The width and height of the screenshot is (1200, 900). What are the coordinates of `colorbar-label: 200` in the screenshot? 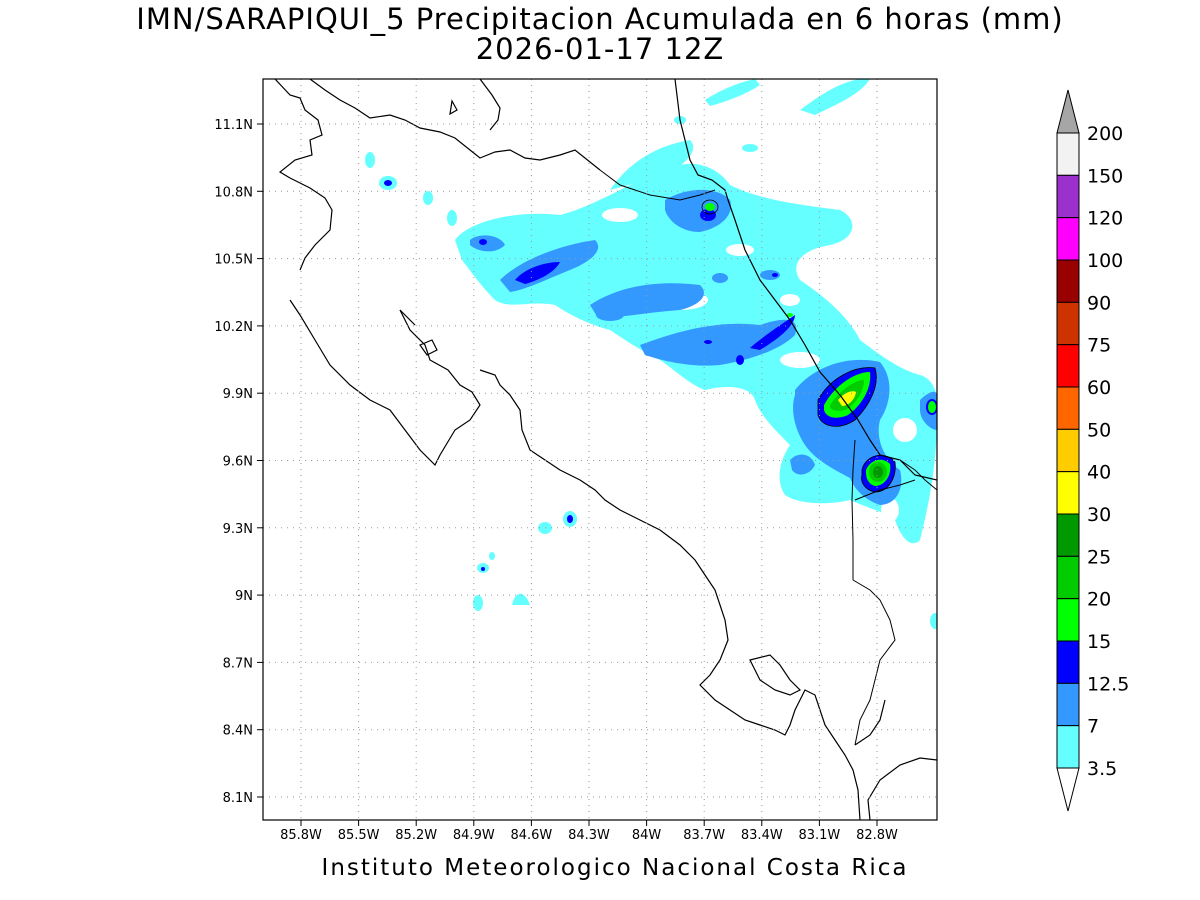 It's located at (1105, 134).